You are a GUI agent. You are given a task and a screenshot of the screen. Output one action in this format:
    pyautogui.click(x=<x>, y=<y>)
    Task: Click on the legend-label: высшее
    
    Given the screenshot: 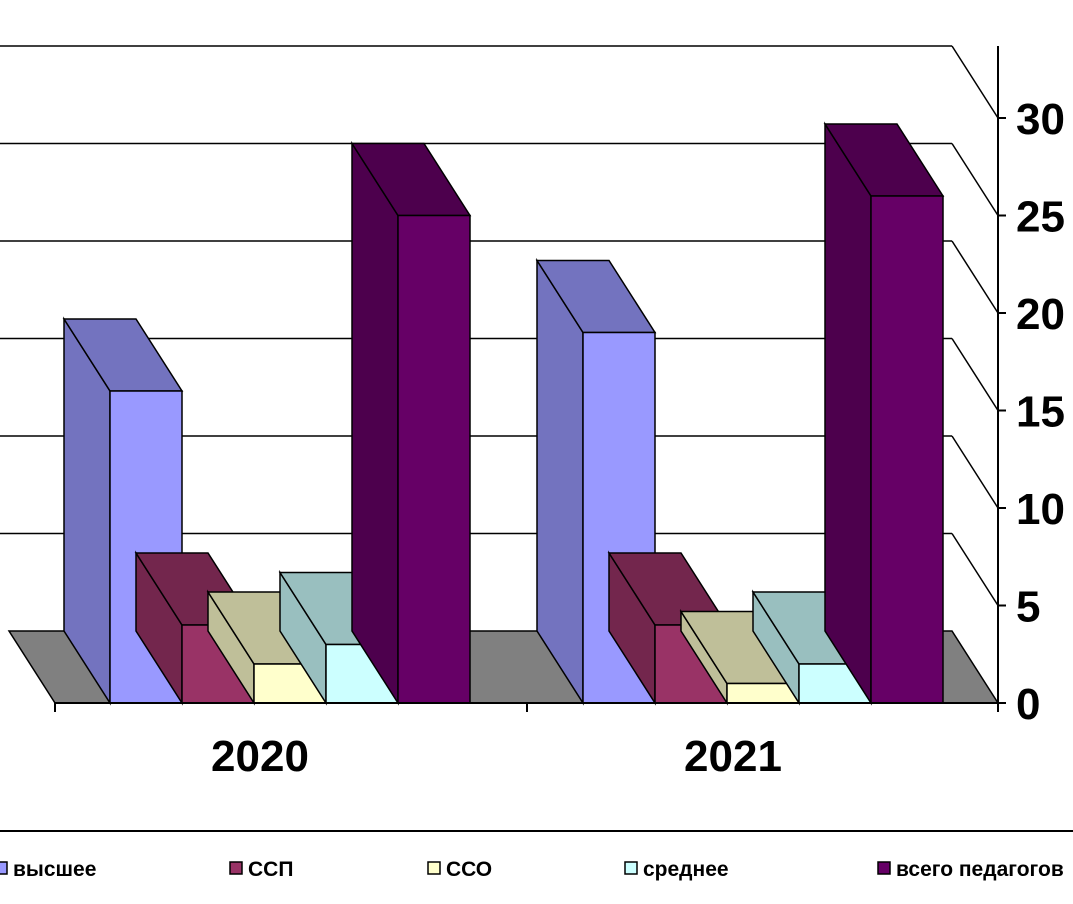 What is the action you would take?
    pyautogui.click(x=54, y=869)
    